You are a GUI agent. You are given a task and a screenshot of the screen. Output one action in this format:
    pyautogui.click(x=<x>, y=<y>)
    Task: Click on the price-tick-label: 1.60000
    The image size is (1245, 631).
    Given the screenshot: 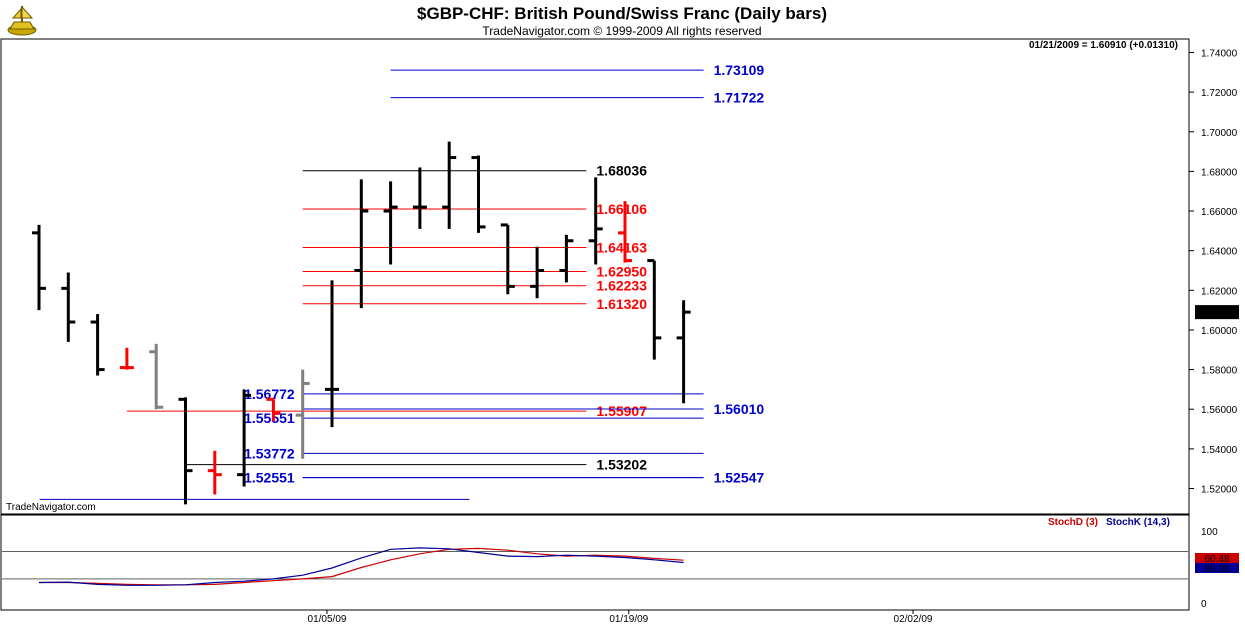 What is the action you would take?
    pyautogui.click(x=1219, y=331)
    